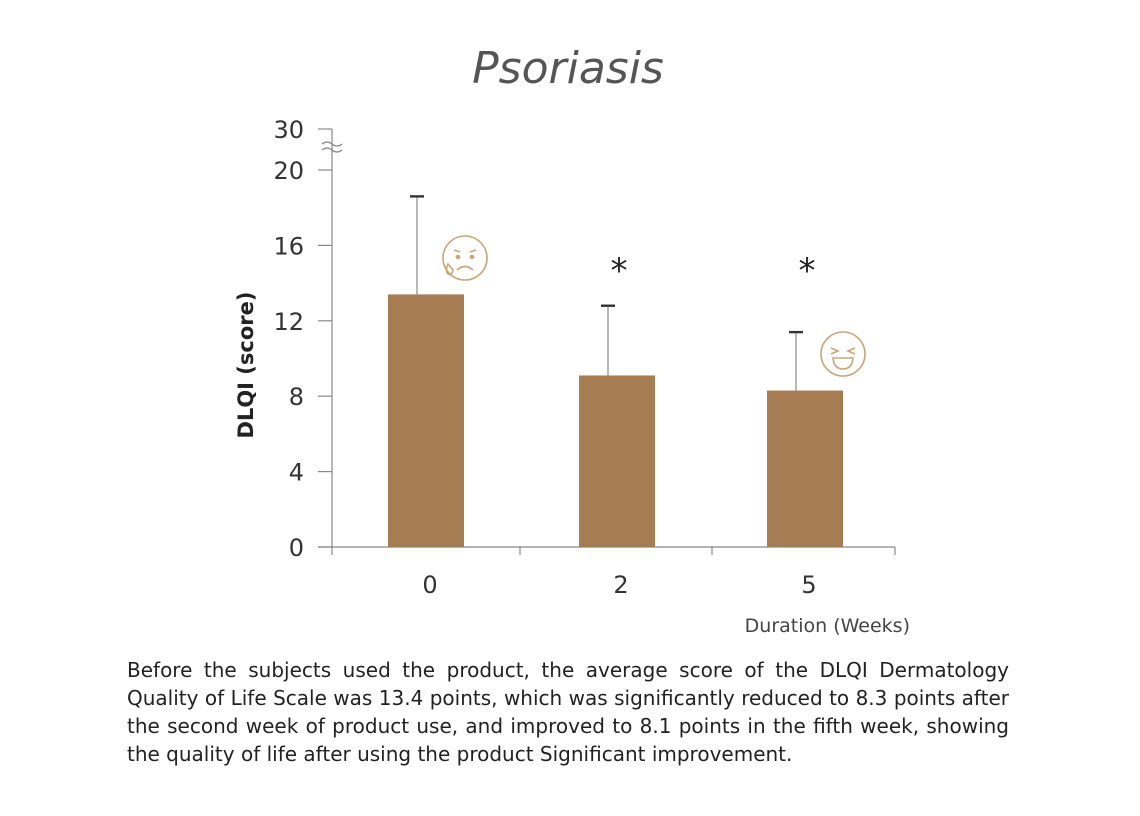  I want to click on y-tick-label-4: 4, so click(296, 473).